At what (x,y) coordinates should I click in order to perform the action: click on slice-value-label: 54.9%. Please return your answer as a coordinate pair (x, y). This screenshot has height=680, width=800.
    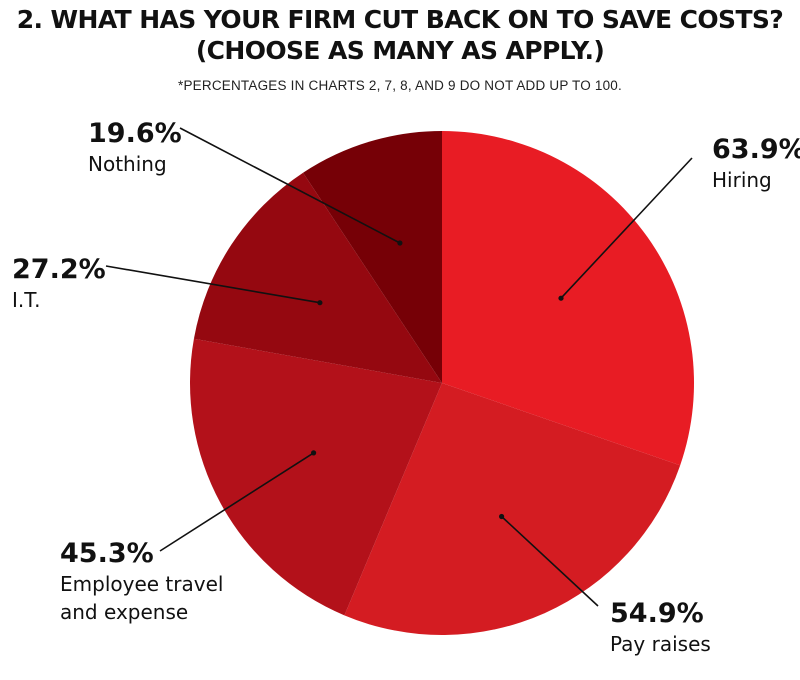
    Looking at the image, I should click on (657, 613).